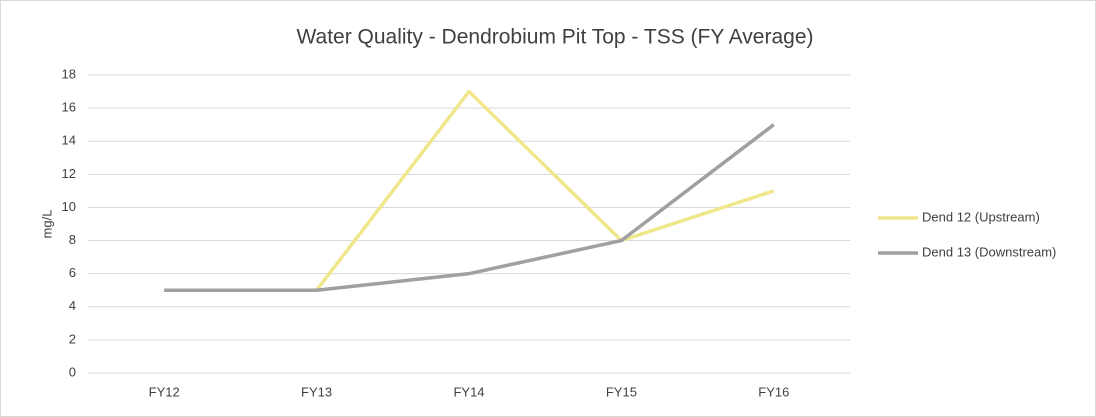 The height and width of the screenshot is (417, 1096). Describe the element at coordinates (69, 73) in the screenshot. I see `y-tick-label: 18` at that location.